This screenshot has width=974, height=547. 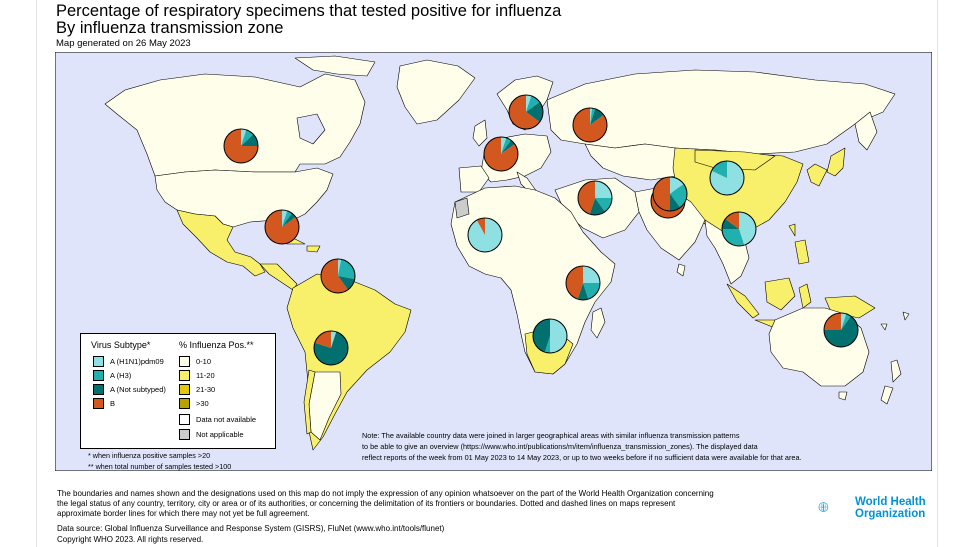 I want to click on uk, so click(x=480, y=133).